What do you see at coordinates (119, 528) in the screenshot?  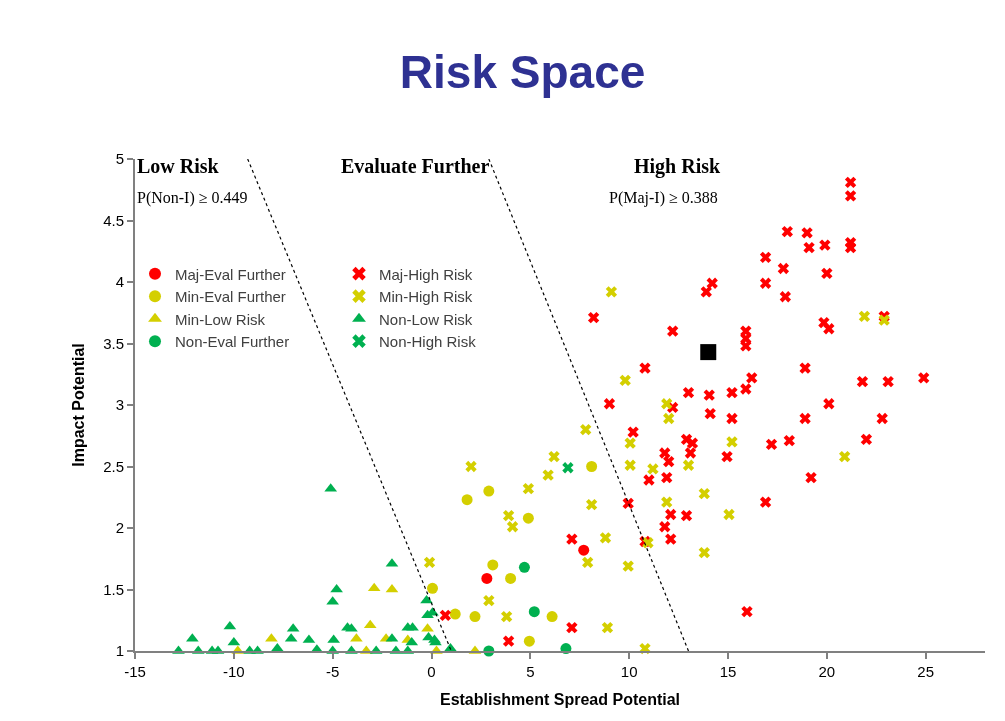 I see `y-tick-label: 2` at bounding box center [119, 528].